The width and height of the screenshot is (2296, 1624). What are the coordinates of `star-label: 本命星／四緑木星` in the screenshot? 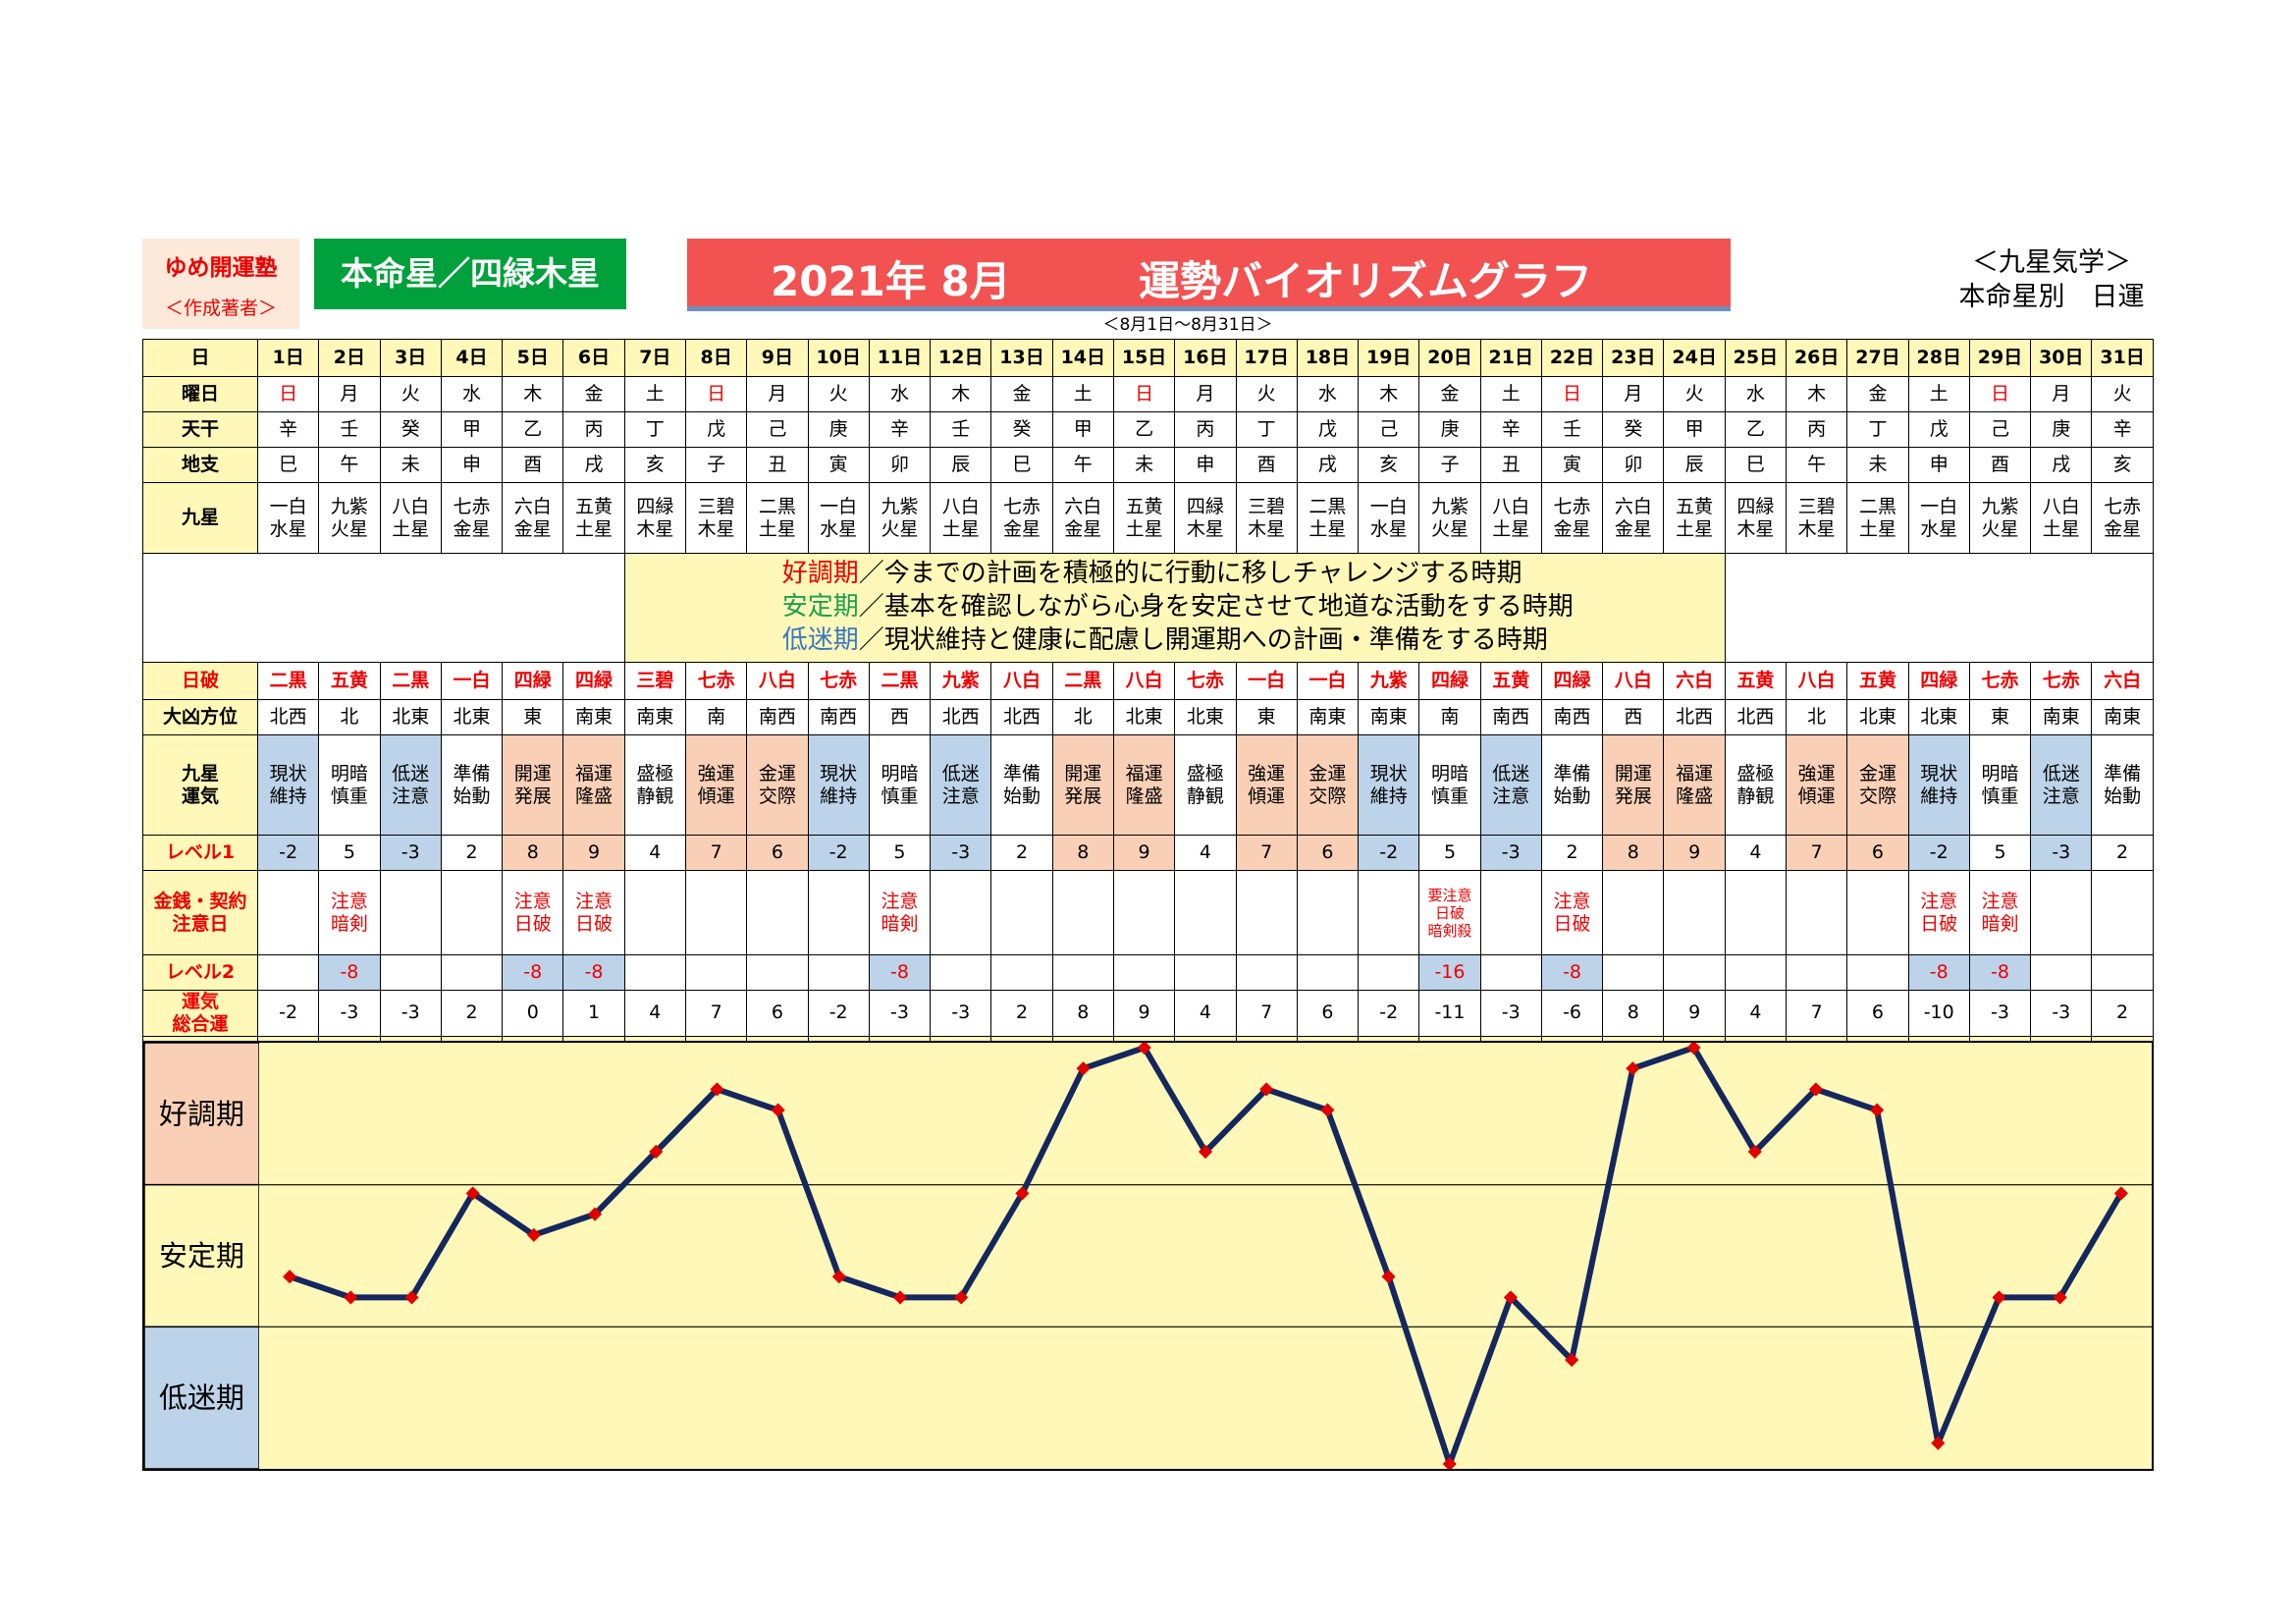 It's located at (470, 274).